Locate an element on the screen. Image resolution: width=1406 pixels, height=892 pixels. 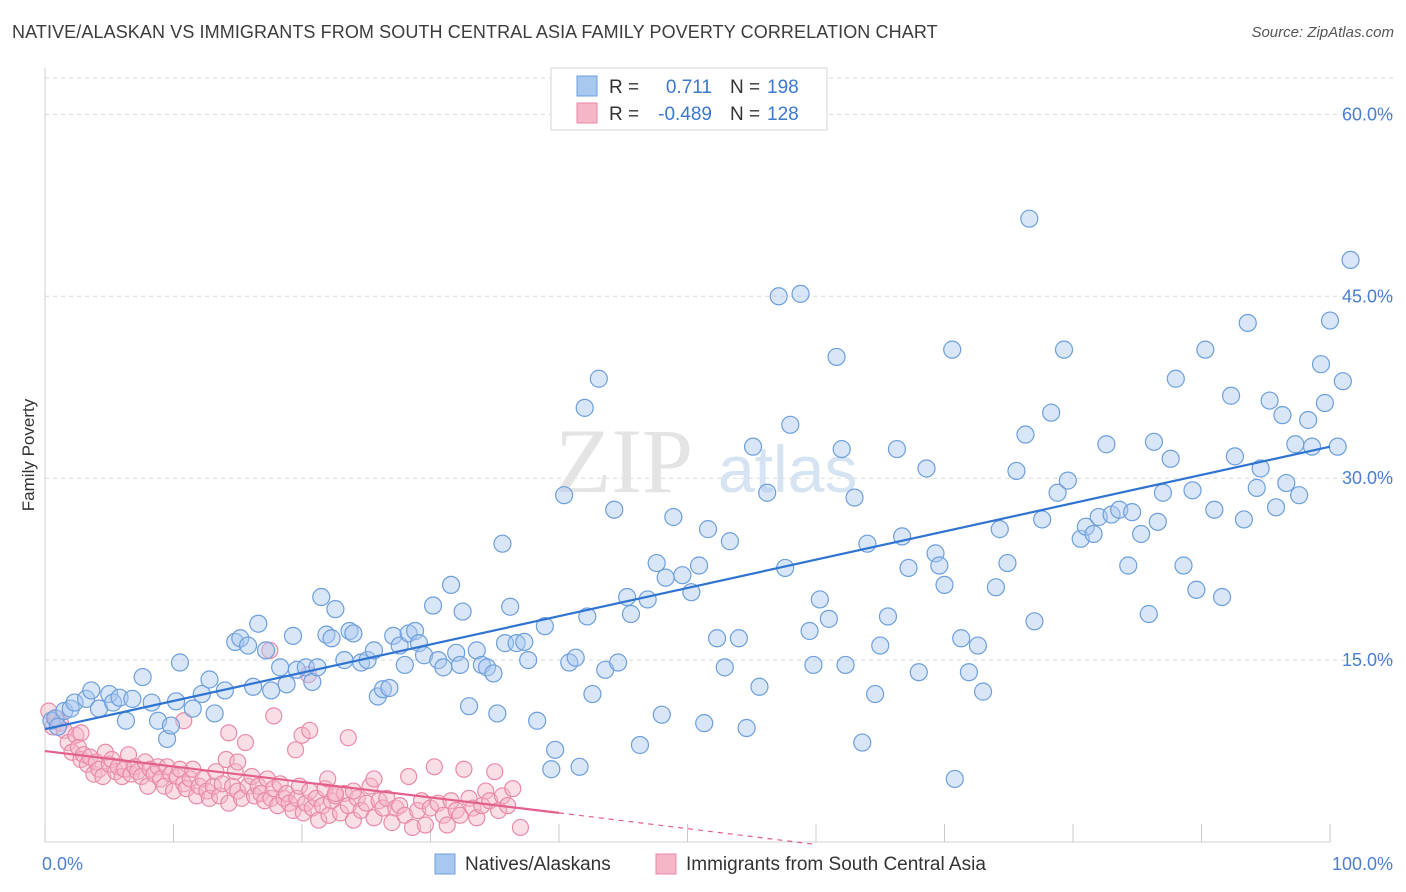
legend-r-label-1: R = is located at coordinates (624, 87).